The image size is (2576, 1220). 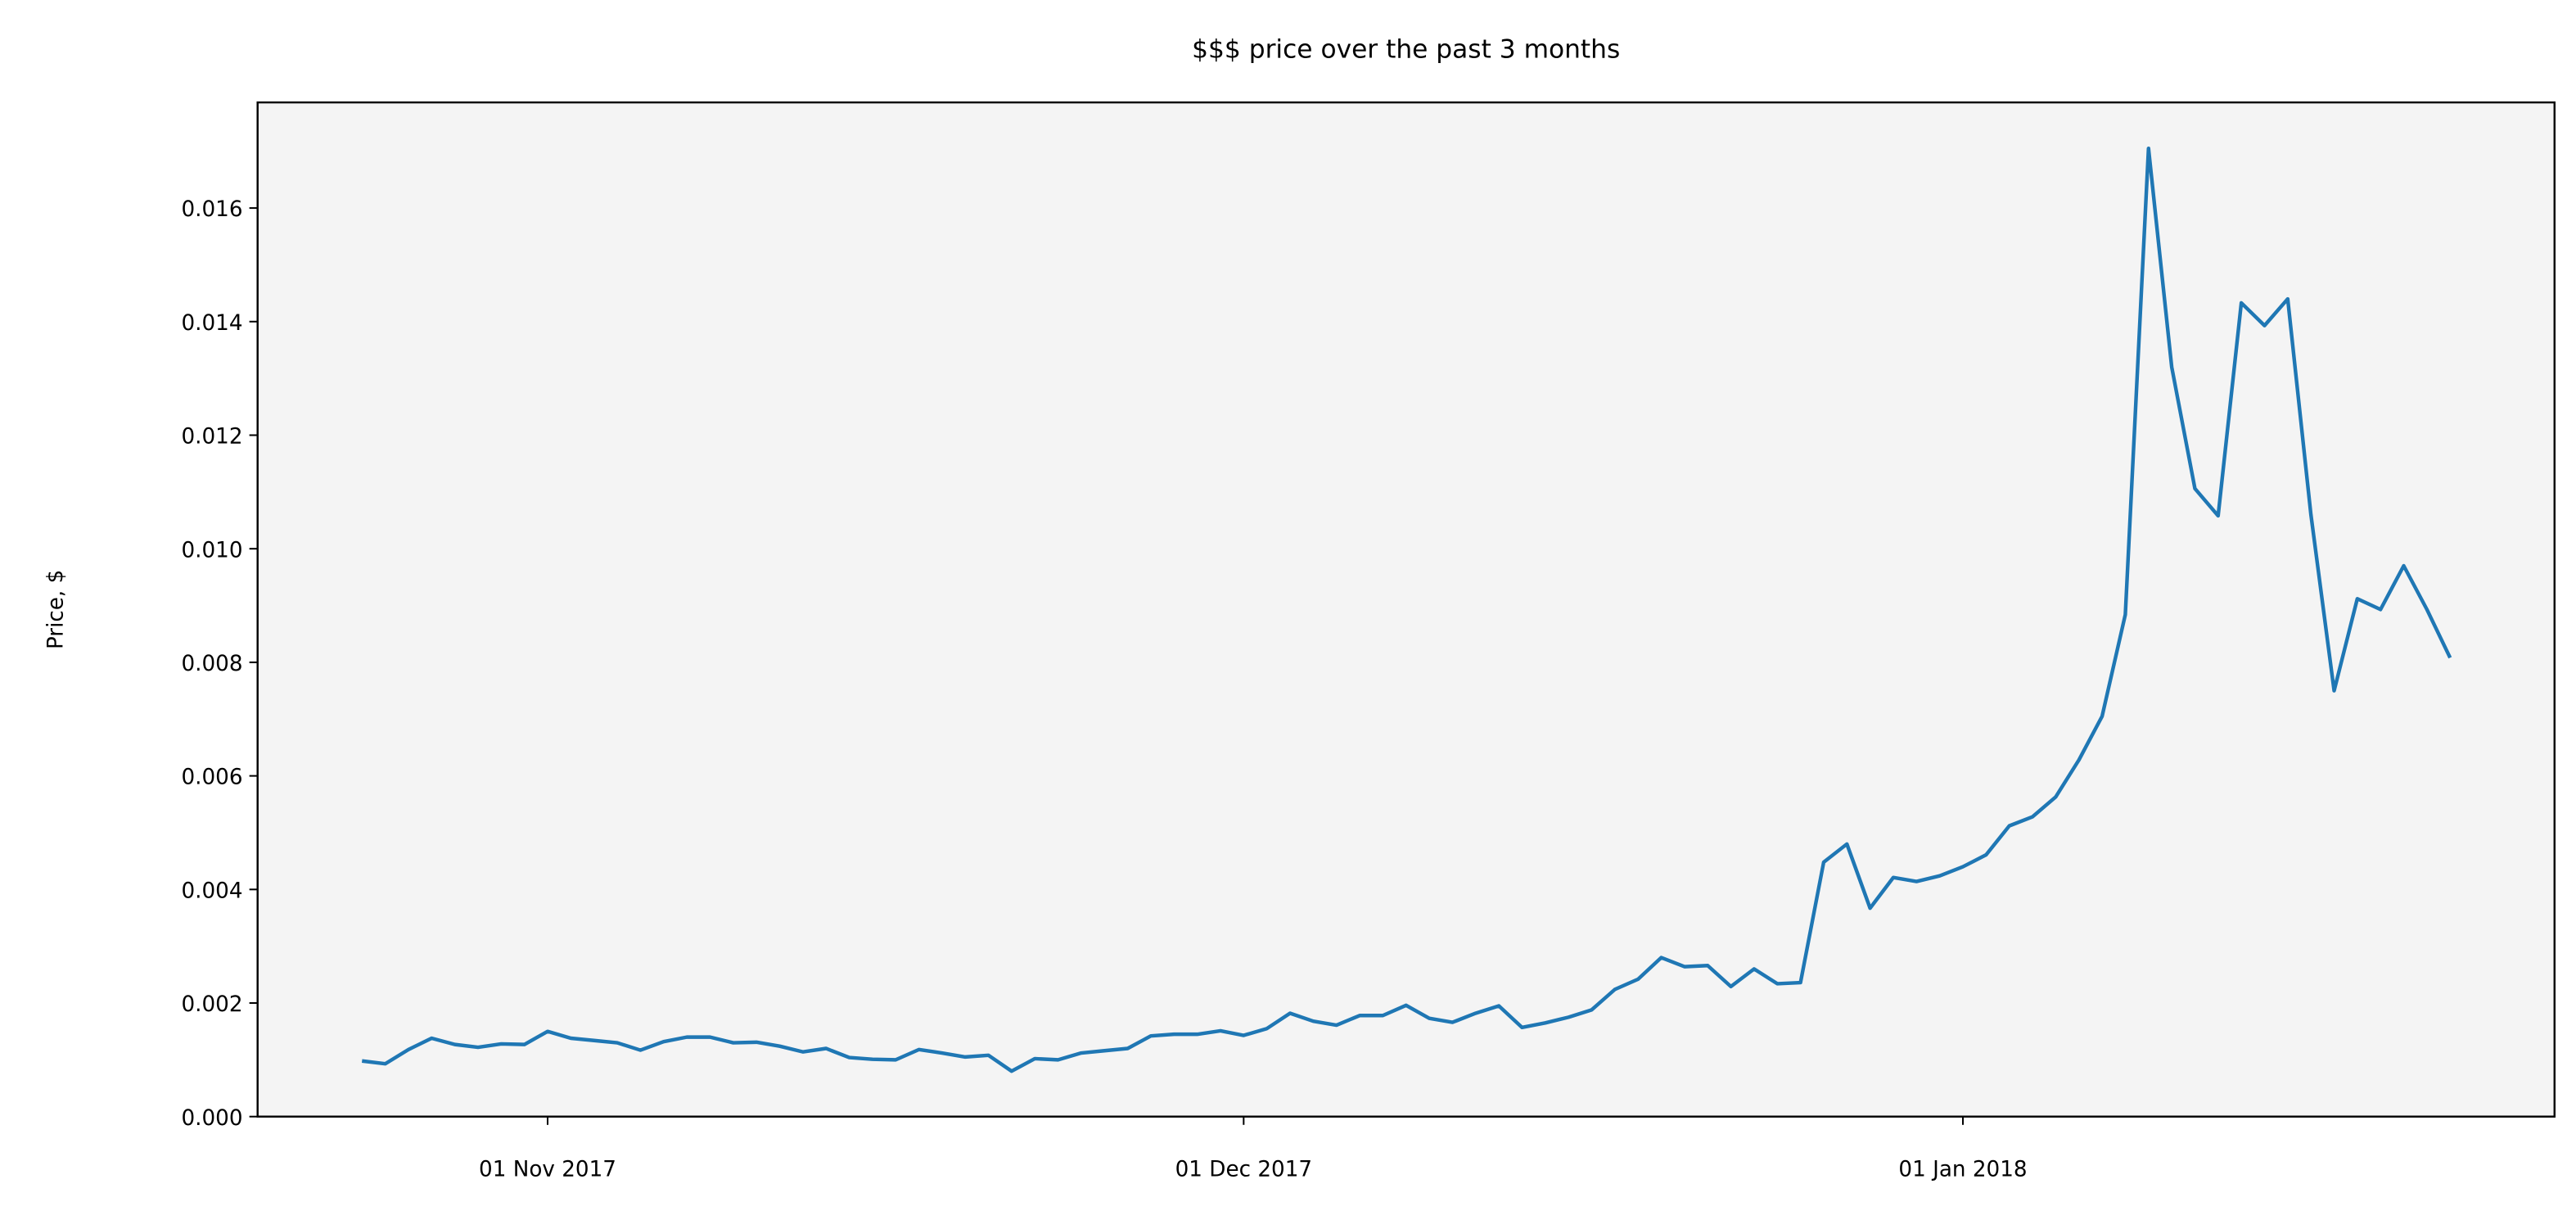 What do you see at coordinates (211, 778) in the screenshot?
I see `y-tick-label: 0.006` at bounding box center [211, 778].